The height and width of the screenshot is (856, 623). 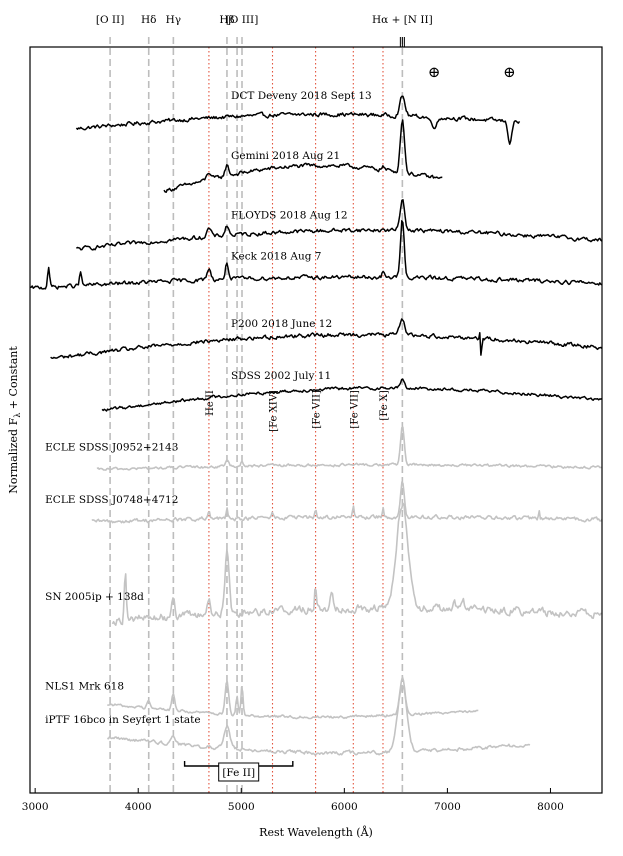 What do you see at coordinates (447, 807) in the screenshot?
I see `x-tick-label: 7000` at bounding box center [447, 807].